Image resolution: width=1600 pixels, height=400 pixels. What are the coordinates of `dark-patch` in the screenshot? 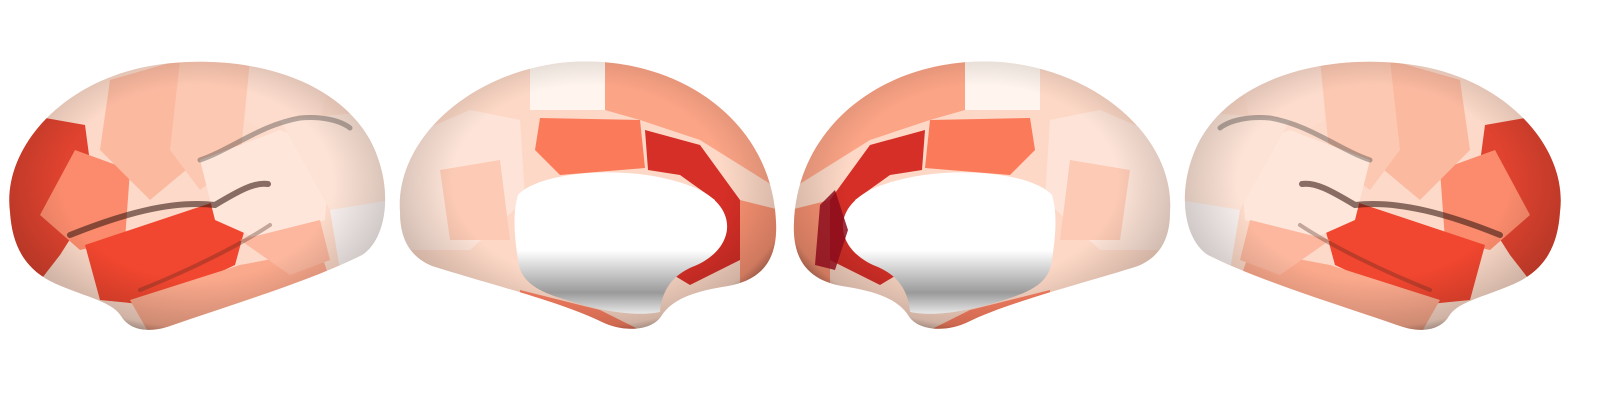 It's located at (831, 230).